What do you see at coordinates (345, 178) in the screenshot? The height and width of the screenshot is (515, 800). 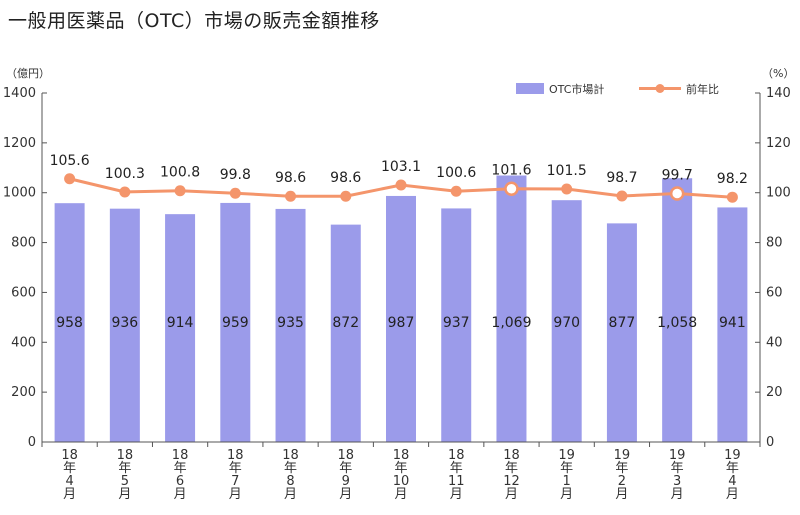 I see `yoy-value-label: 98.6` at bounding box center [345, 178].